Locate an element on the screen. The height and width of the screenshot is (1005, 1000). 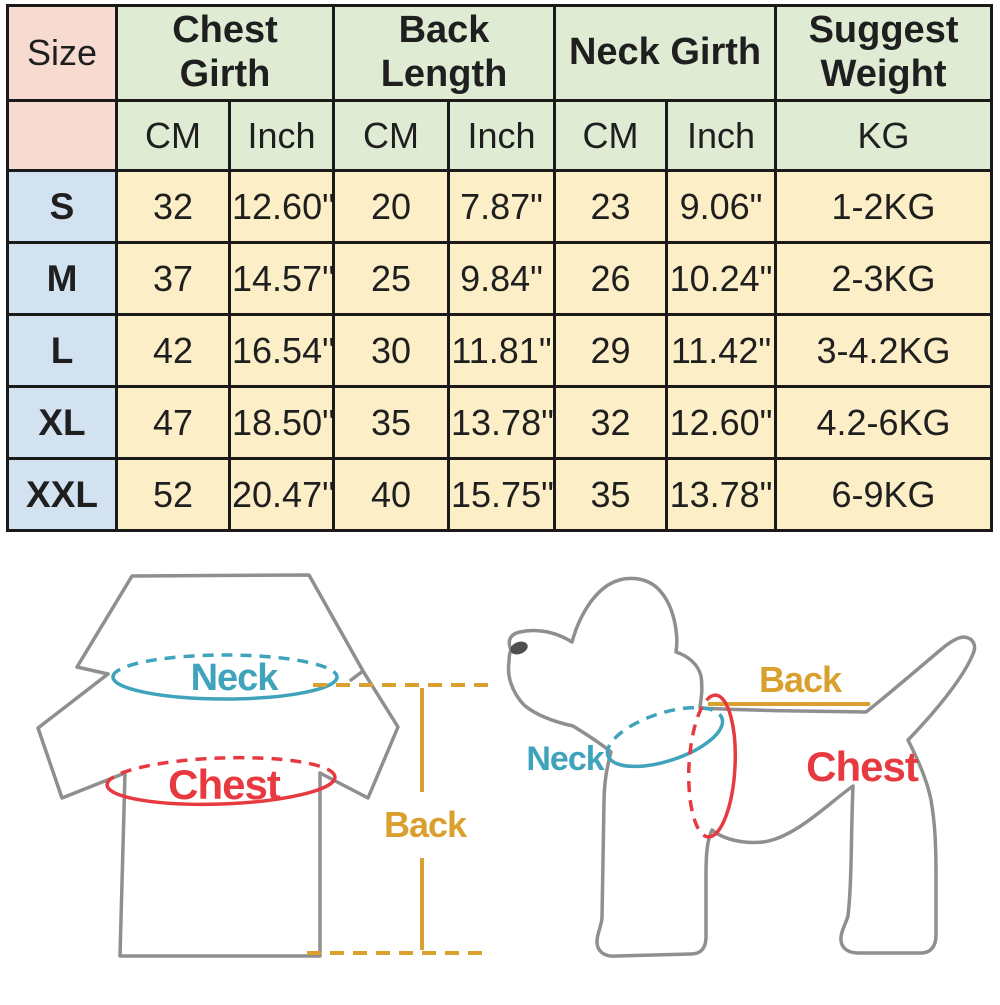
unit-weight-kg: KG is located at coordinates (884, 135).